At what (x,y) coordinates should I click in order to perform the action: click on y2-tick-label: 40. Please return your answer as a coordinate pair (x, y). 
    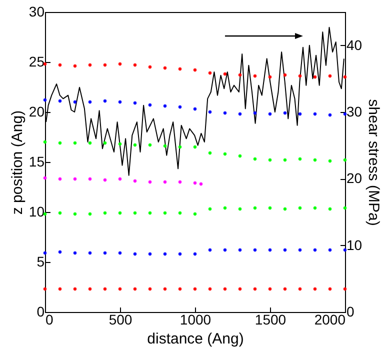
    Looking at the image, I should click on (354, 44).